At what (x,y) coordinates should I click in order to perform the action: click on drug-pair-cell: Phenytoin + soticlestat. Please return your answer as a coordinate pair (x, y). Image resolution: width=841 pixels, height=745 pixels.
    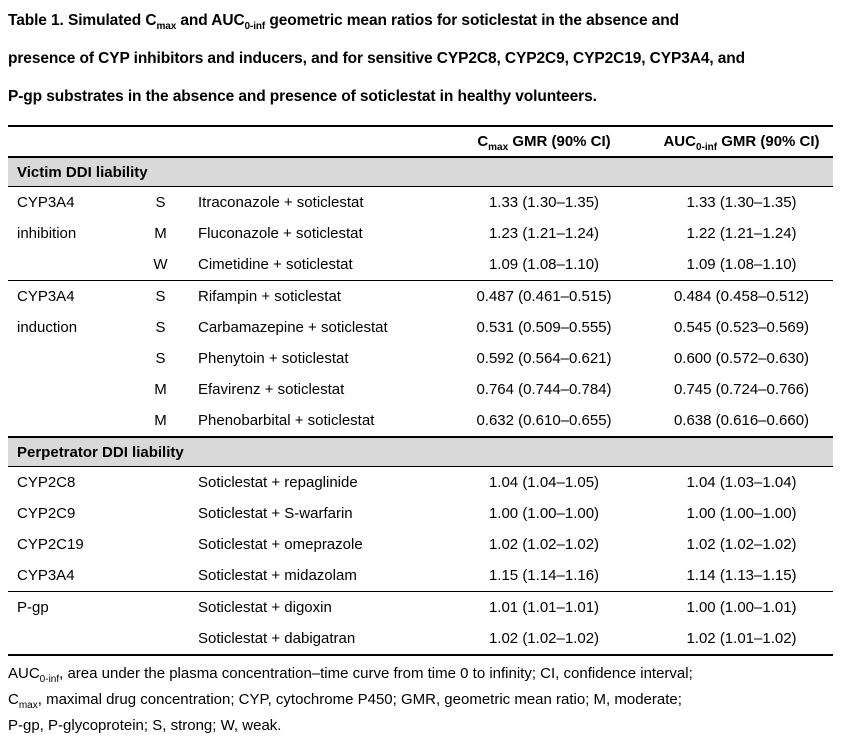
    Looking at the image, I should click on (273, 358).